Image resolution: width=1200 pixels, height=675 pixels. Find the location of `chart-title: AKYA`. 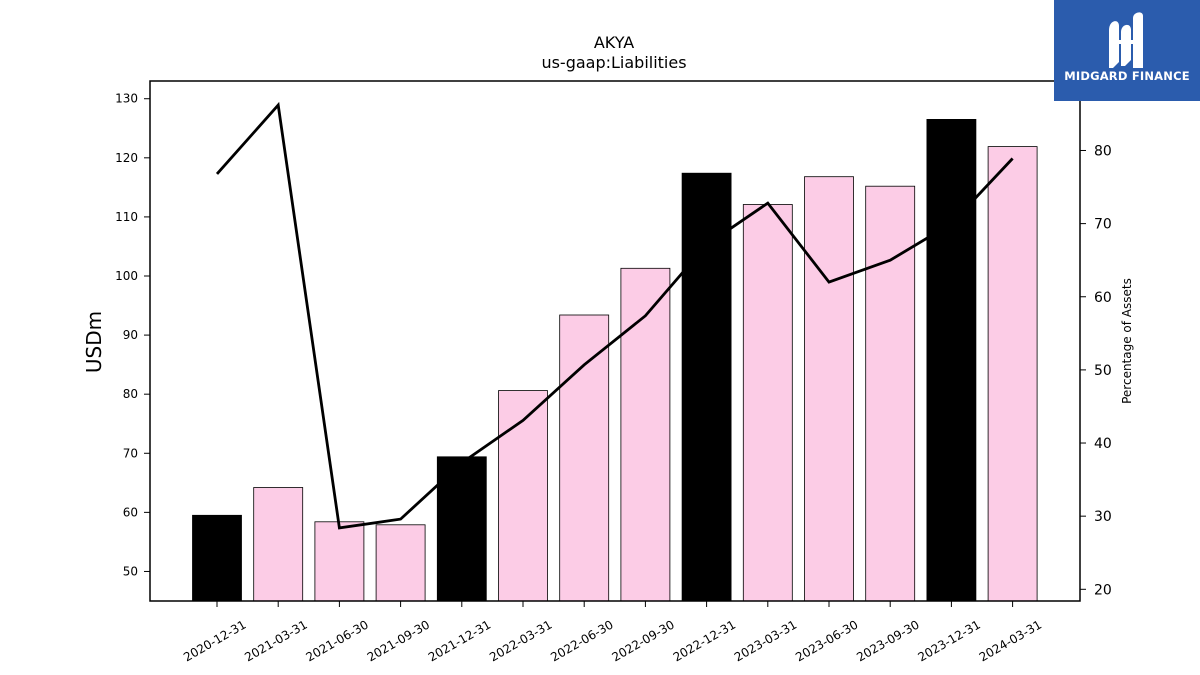

chart-title: AKYA is located at coordinates (614, 42).